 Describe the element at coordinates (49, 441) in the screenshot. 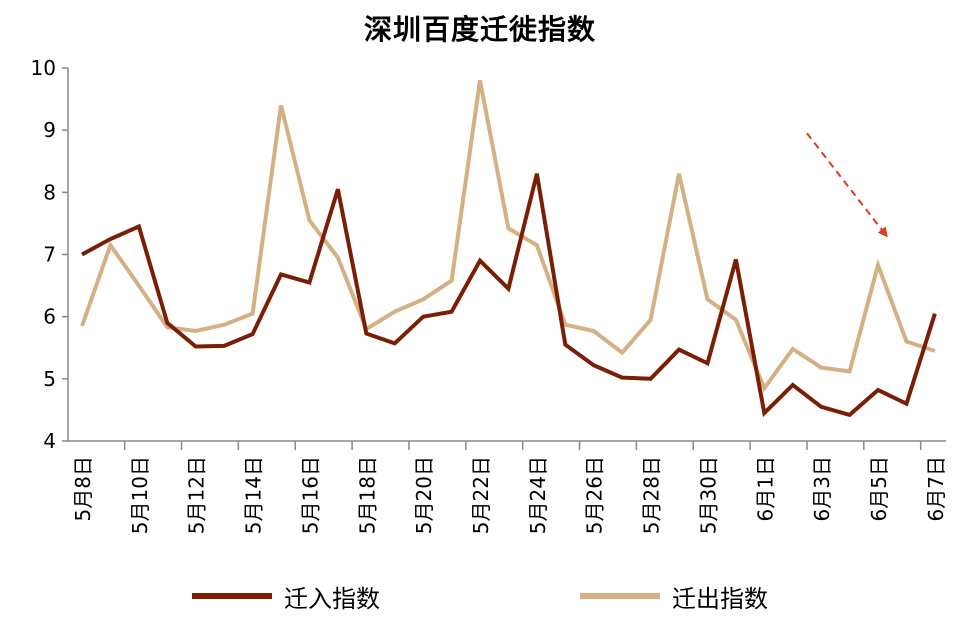

I see `y-tick-label: 4` at that location.